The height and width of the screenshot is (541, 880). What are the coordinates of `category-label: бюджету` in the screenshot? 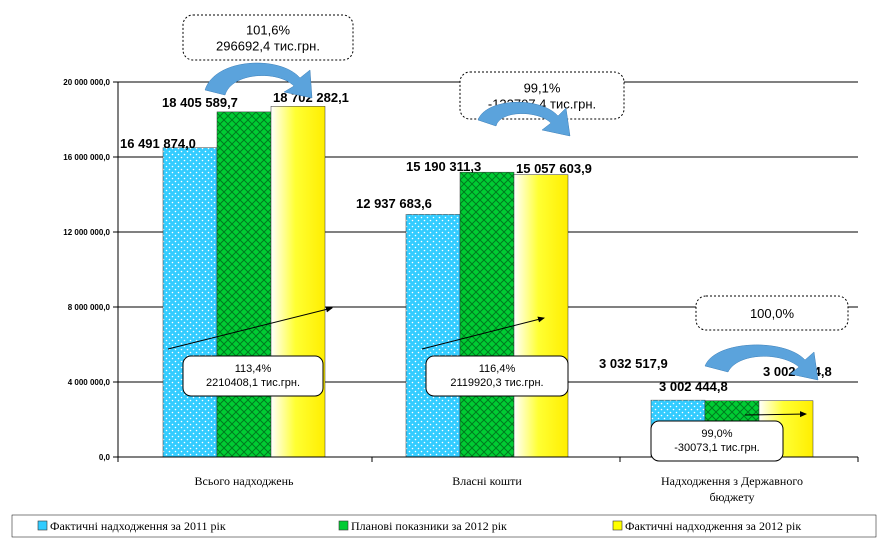 It's located at (731, 497).